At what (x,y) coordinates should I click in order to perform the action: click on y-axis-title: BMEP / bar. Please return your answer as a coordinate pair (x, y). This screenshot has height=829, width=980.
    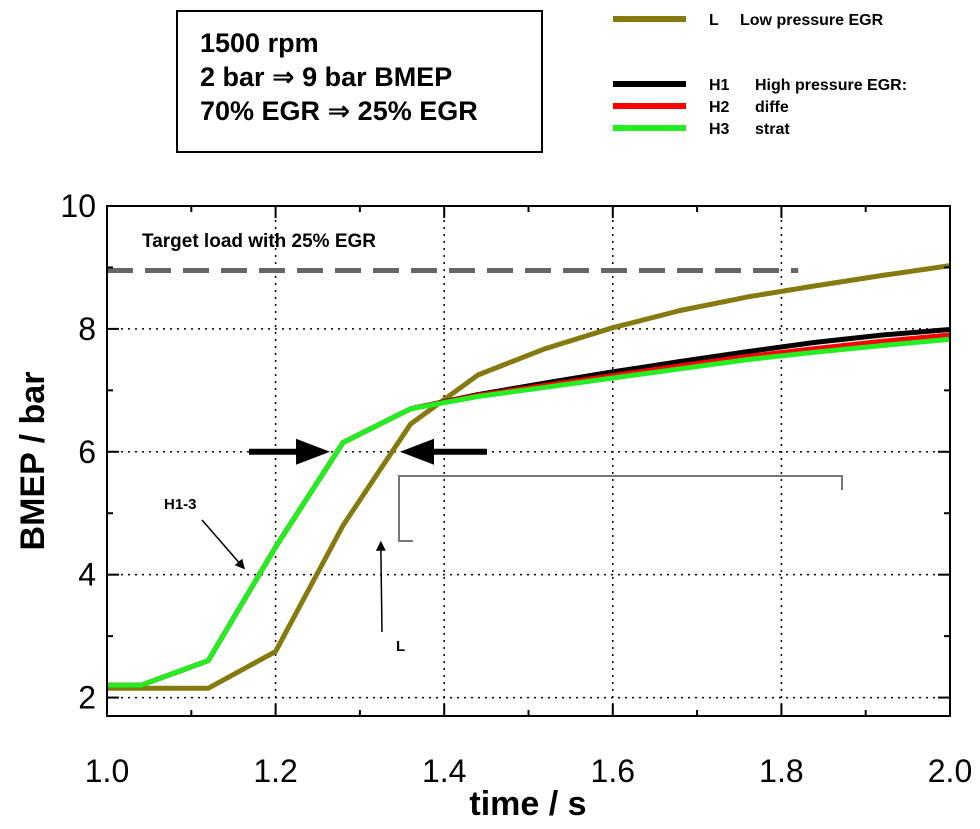
    Looking at the image, I should click on (33, 461).